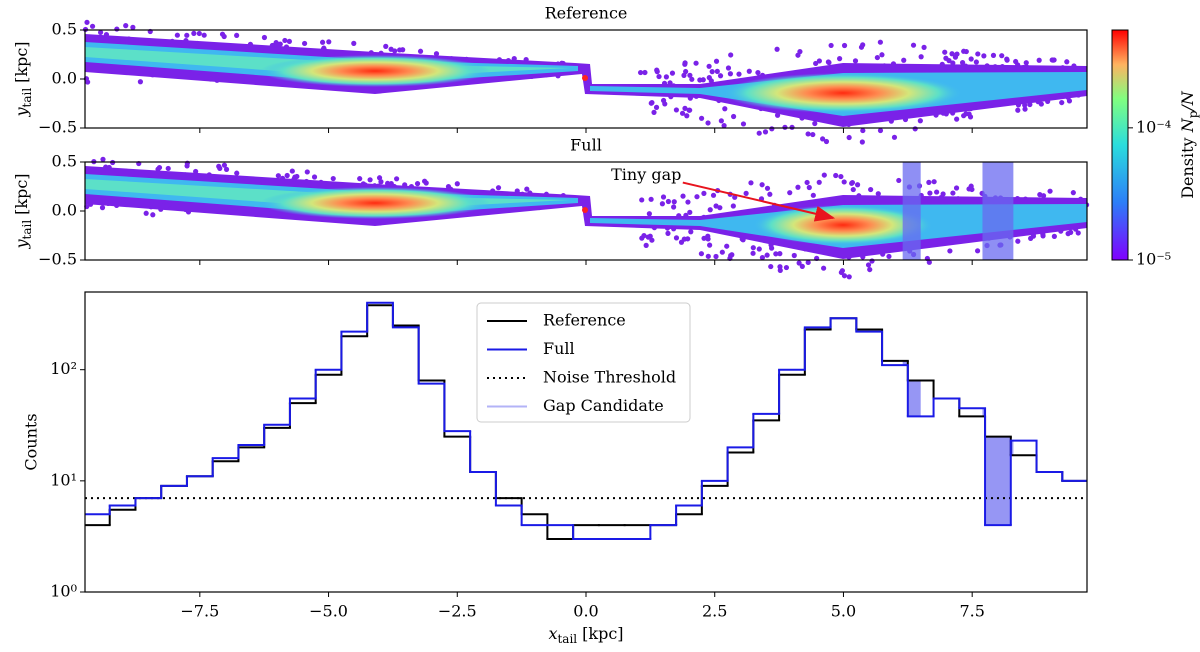 This screenshot has width=1200, height=652. Describe the element at coordinates (602, 633) in the screenshot. I see `label-unit: [kpc]` at that location.